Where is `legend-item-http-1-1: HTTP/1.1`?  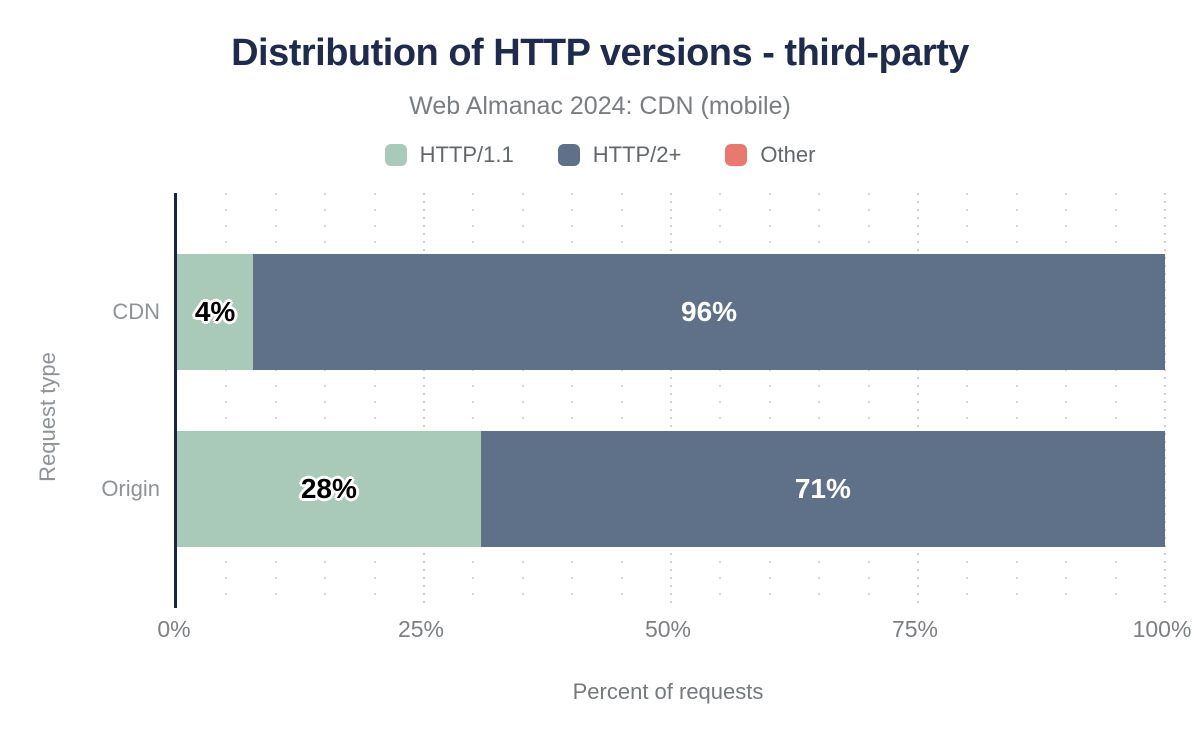
legend-item-http-1-1: HTTP/1.1 is located at coordinates (449, 155).